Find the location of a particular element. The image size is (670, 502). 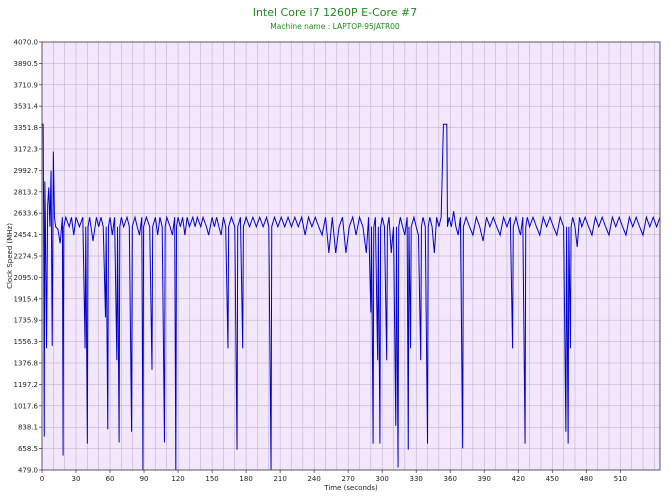

y-tick-label: 3351.8 is located at coordinates (26, 128).